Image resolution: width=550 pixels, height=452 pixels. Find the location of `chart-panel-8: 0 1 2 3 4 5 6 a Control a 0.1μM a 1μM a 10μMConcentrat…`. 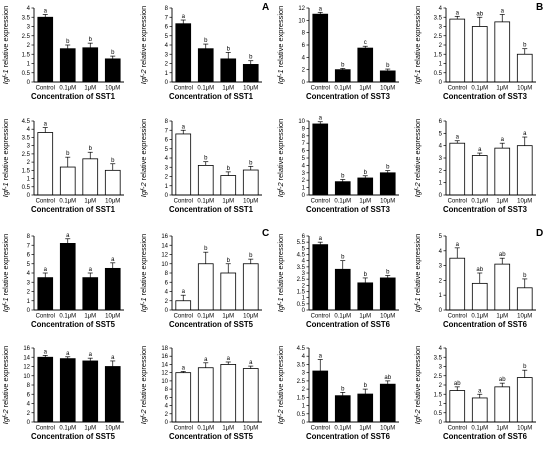

chart-panel-8: 0 1 2 3 4 5 6 a Control a 0.1μM a 1μM a 10μMConcentrat… is located at coordinates (474, 166).